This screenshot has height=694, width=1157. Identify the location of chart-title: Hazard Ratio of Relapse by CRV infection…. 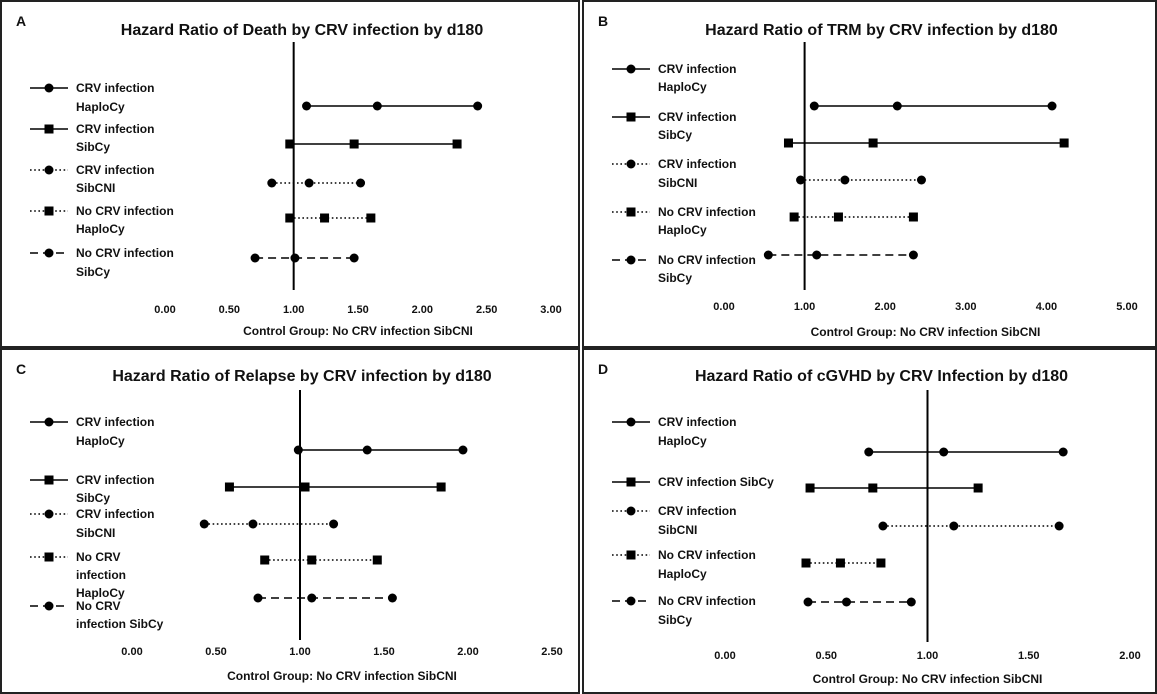
(301, 376).